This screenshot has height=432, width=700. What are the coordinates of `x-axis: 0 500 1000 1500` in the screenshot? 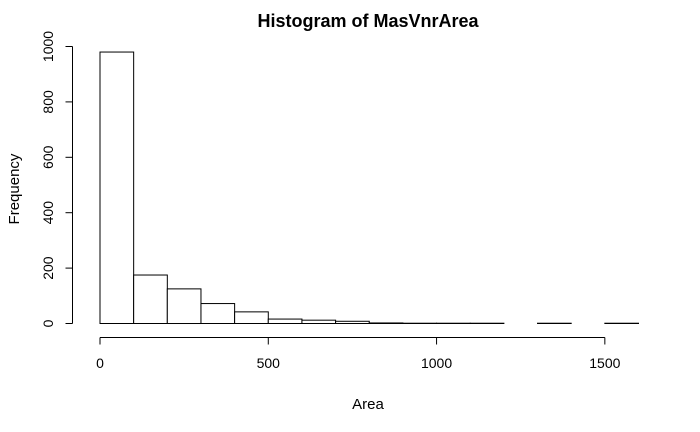 It's located at (358, 354).